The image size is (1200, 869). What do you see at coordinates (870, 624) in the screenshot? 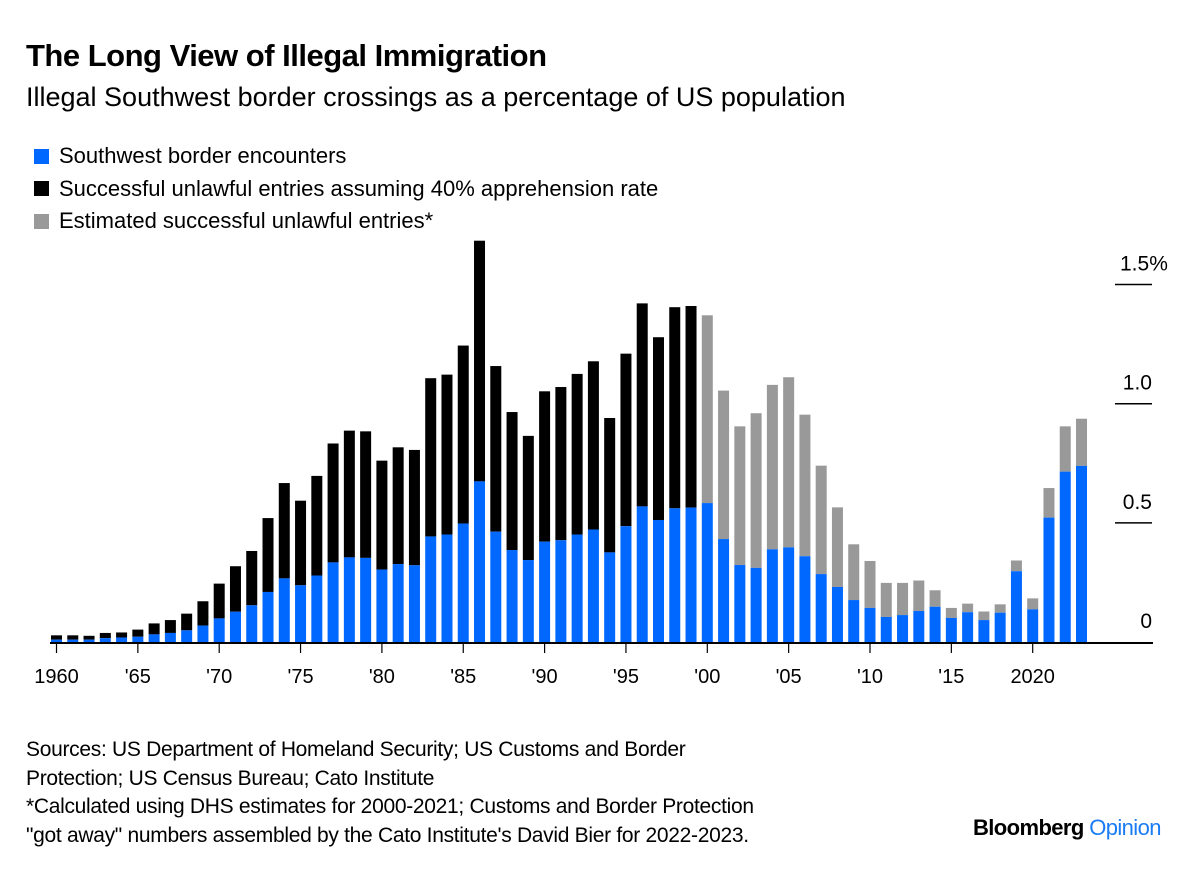
I see `bar-encounters-2010` at bounding box center [870, 624].